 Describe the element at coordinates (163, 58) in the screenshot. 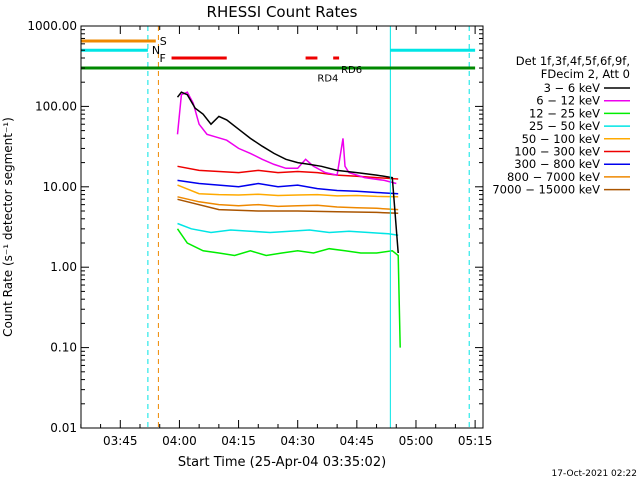

I see `flag-label: F` at that location.